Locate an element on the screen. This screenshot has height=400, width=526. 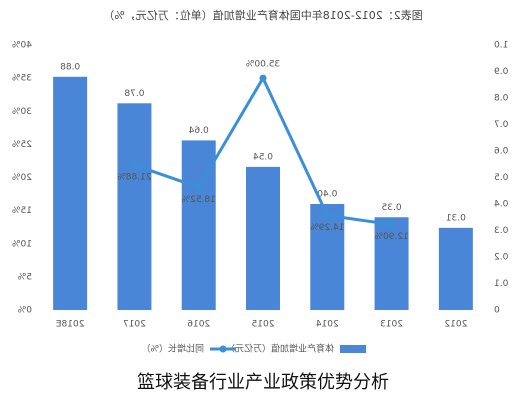
chart-title: 图表2：2012-2018年中国体育产业增加值（单位：万亿元，%） is located at coordinates (262, 15).